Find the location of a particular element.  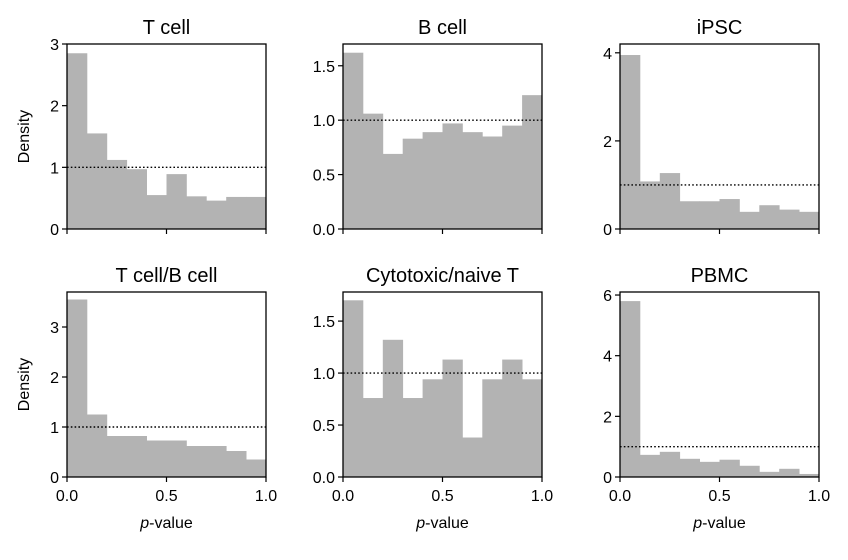

histogram-panel: 0 1 2 3 0.0 0.5 1.0 T cell/B cell Density p-value is located at coordinates (146, 398).